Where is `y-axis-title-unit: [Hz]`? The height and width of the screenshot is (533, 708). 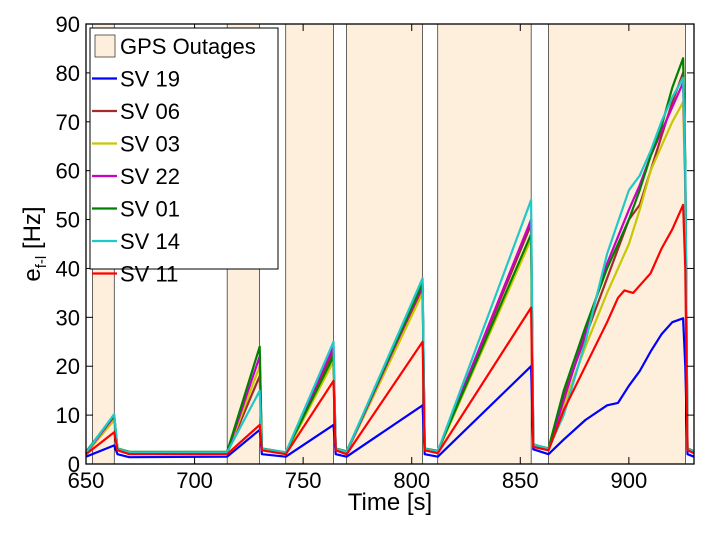 y-axis-title-unit: [Hz] is located at coordinates (32, 230).